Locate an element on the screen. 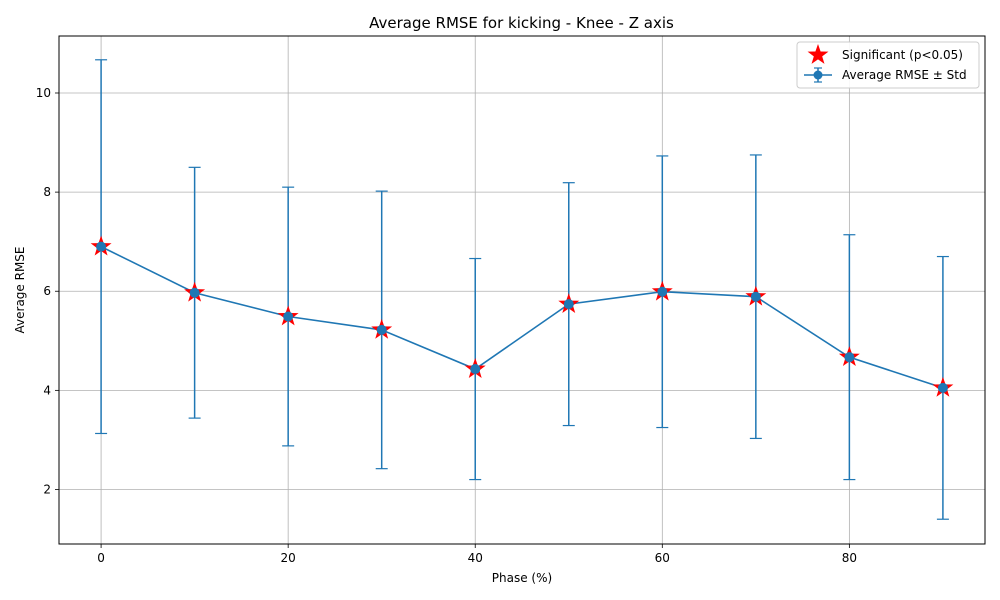 This screenshot has height=600, width=1000. x-tick-label: 40 is located at coordinates (475, 558).